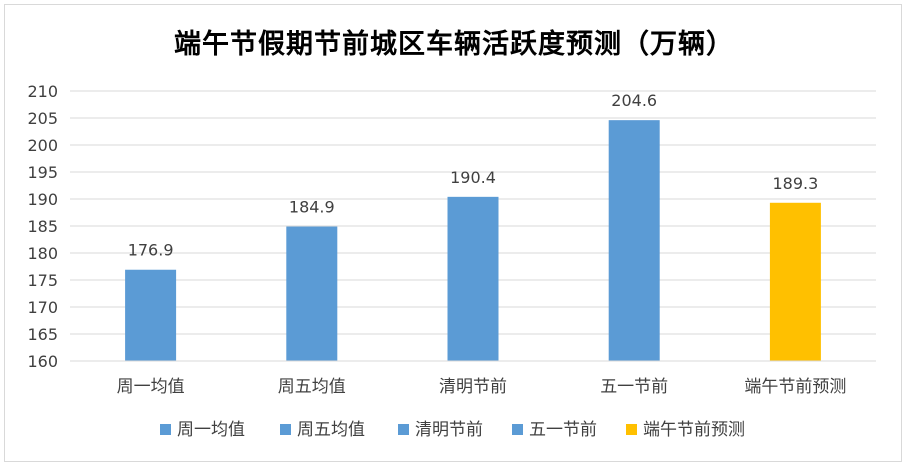 The image size is (908, 468). Describe the element at coordinates (634, 387) in the screenshot. I see `x-tick-label: 五一节前` at that location.